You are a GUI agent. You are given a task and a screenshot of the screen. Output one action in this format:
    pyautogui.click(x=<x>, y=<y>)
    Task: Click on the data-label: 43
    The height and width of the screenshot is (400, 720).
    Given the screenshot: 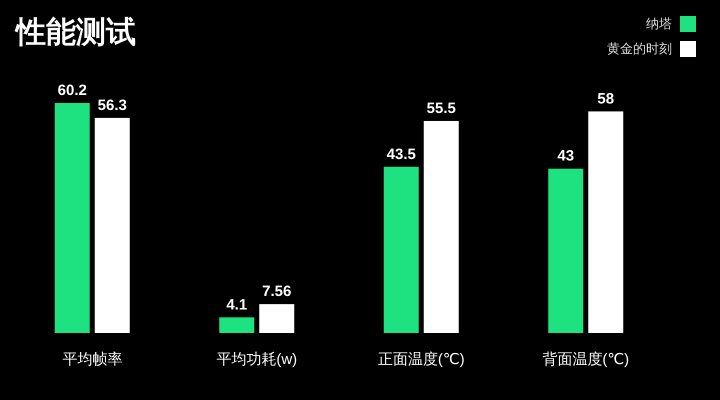 What is the action you would take?
    pyautogui.click(x=565, y=156)
    